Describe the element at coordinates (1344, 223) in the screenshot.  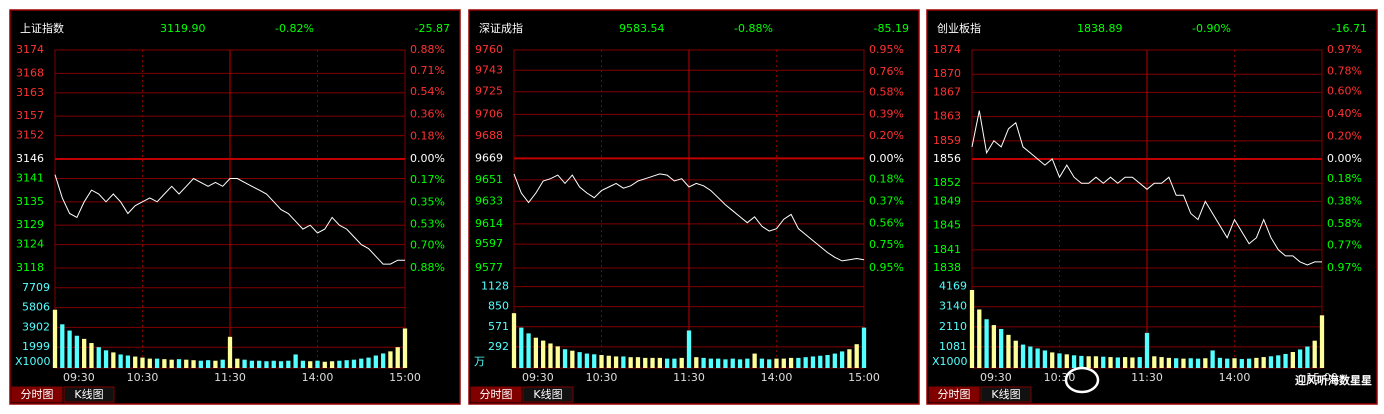
I see `y2-tick-label: 0.58%` at that location.